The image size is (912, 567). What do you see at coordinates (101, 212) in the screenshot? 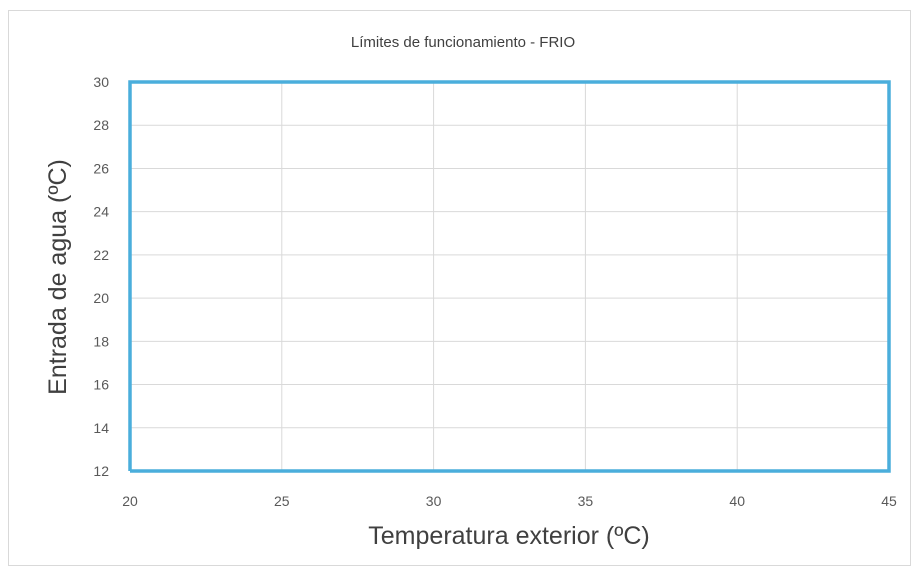
I see `y-tick-label: 24` at bounding box center [101, 212].